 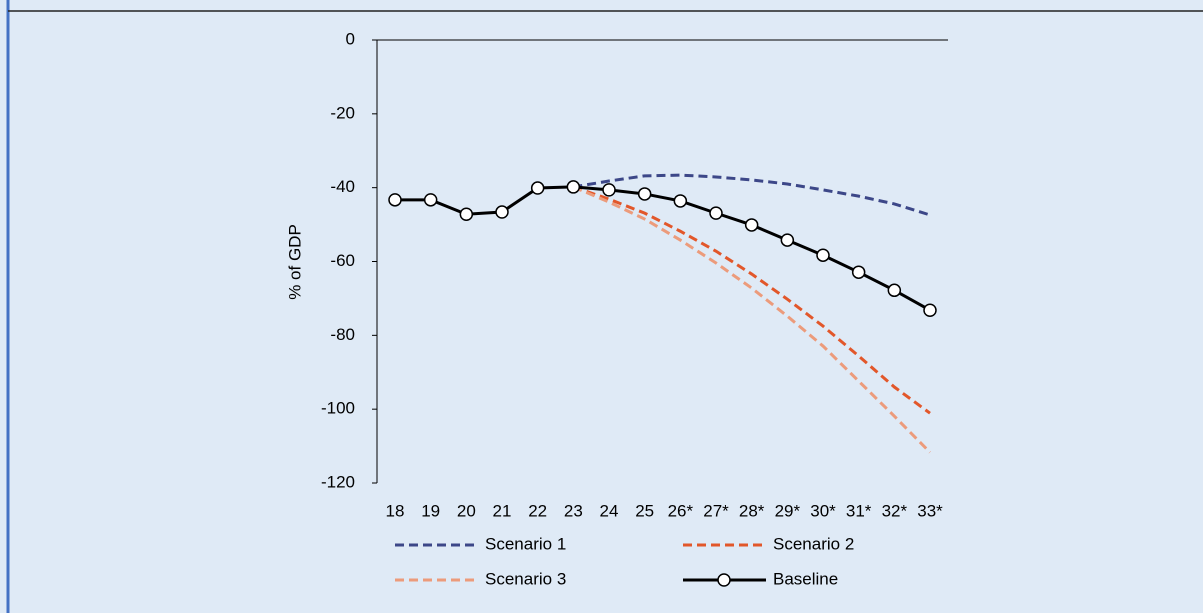 I want to click on legend-label: Scenario 2, so click(x=813, y=543).